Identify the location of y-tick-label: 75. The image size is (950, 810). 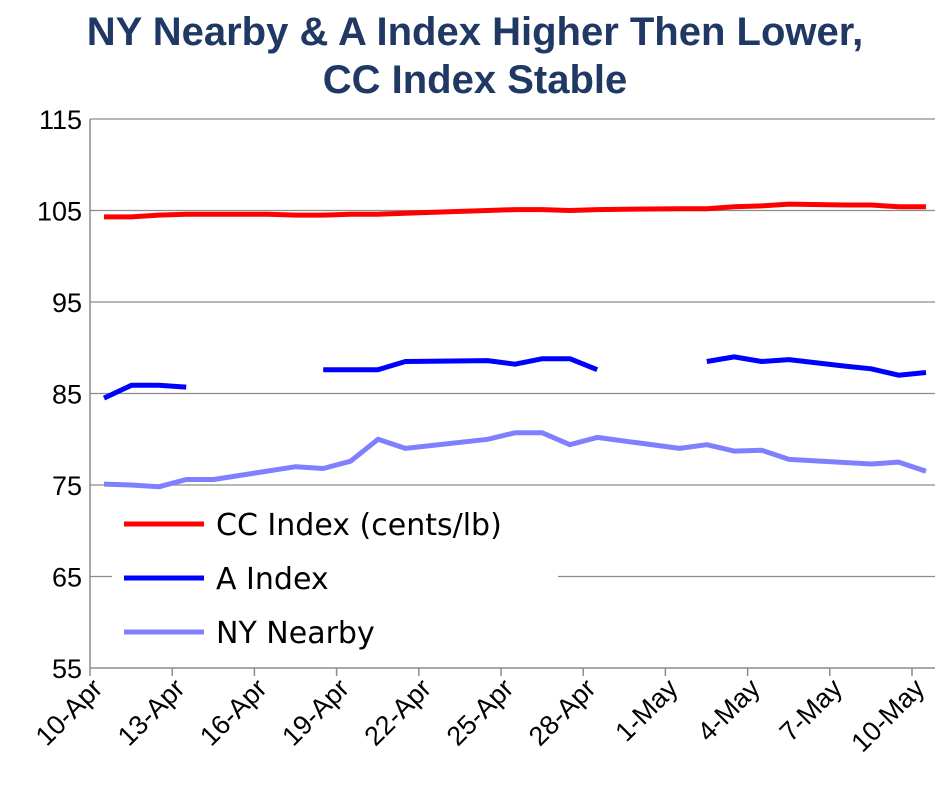
(67, 486).